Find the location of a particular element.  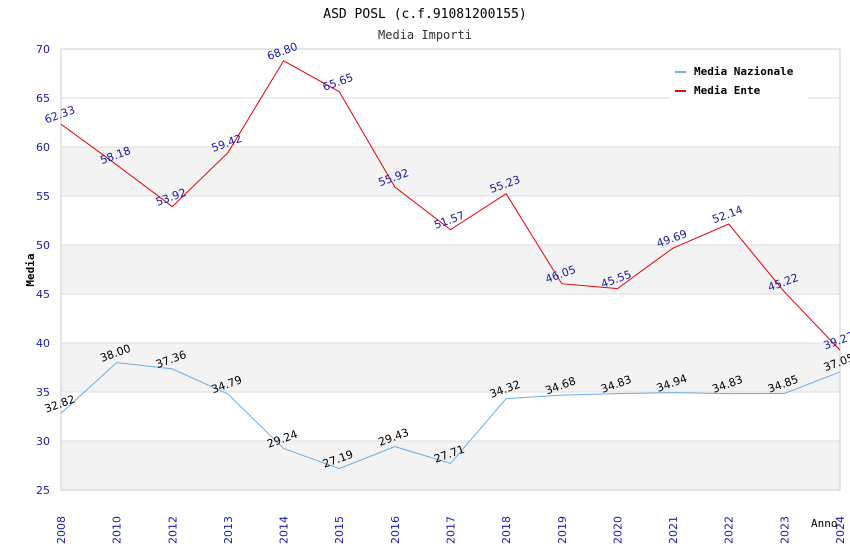

y-axis-ticks: 25 30 35 40 45 50 55 60 65 70 is located at coordinates (43, 270).